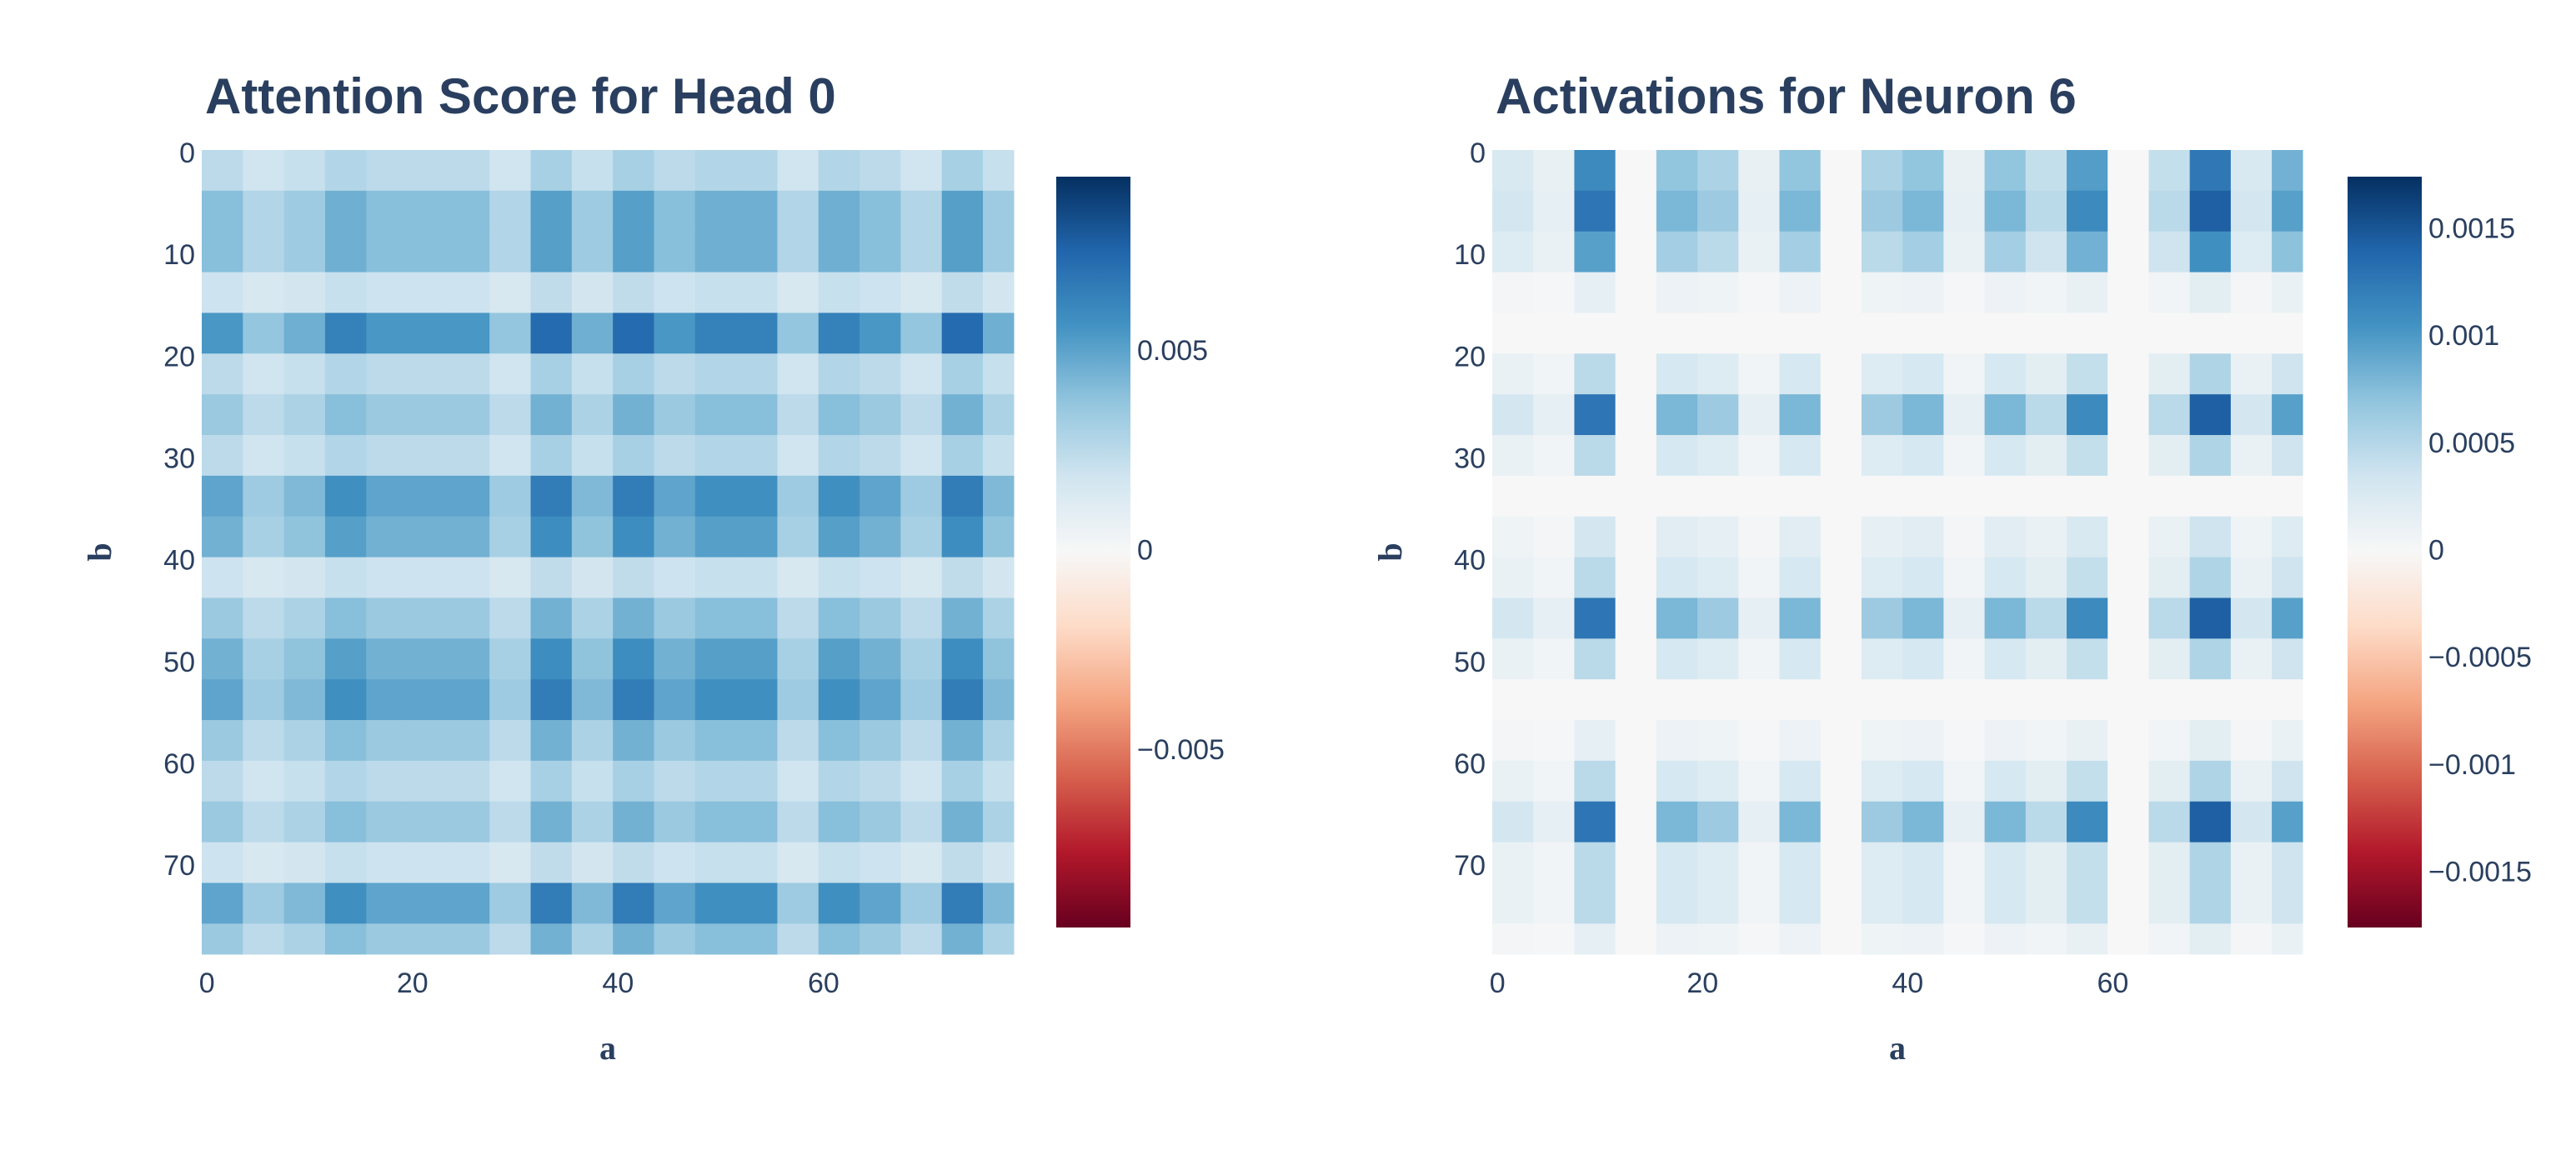 Image resolution: width=2576 pixels, height=1150 pixels. What do you see at coordinates (2471, 228) in the screenshot?
I see `colorbar-tick-label: 0.0015` at bounding box center [2471, 228].